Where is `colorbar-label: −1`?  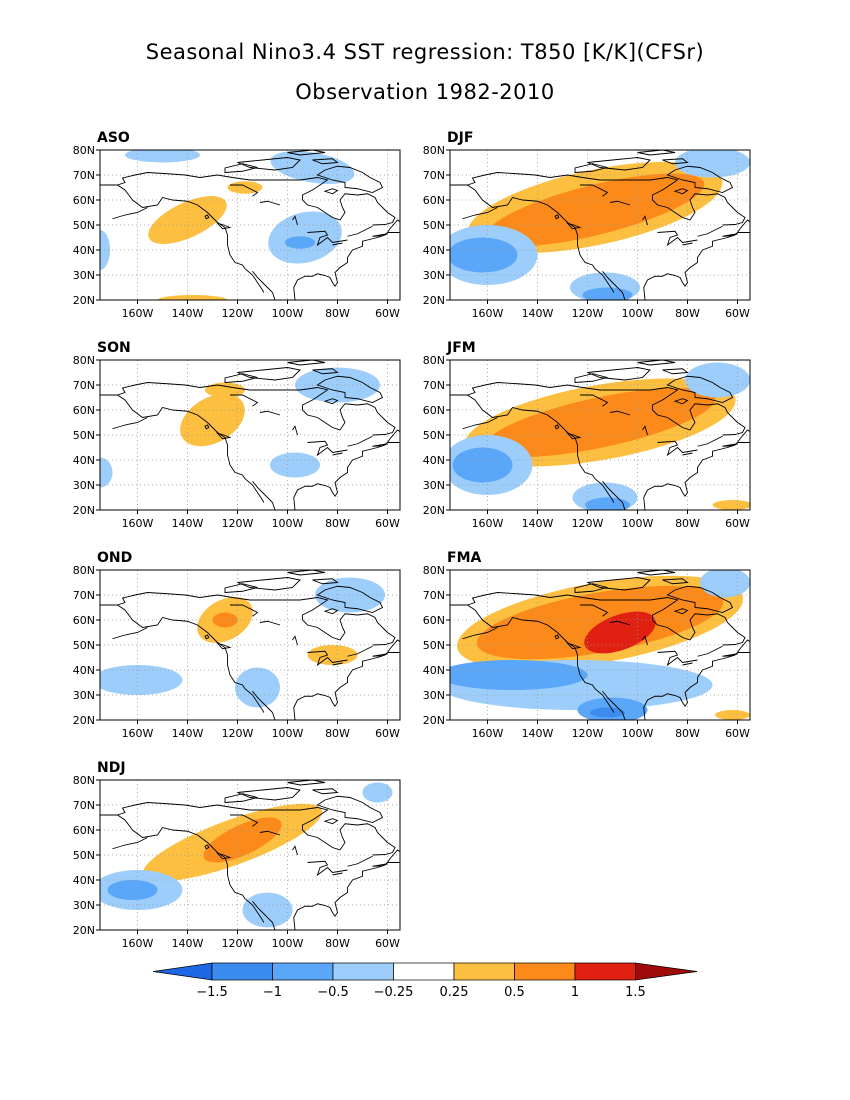
colorbar-label: −1 is located at coordinates (272, 992).